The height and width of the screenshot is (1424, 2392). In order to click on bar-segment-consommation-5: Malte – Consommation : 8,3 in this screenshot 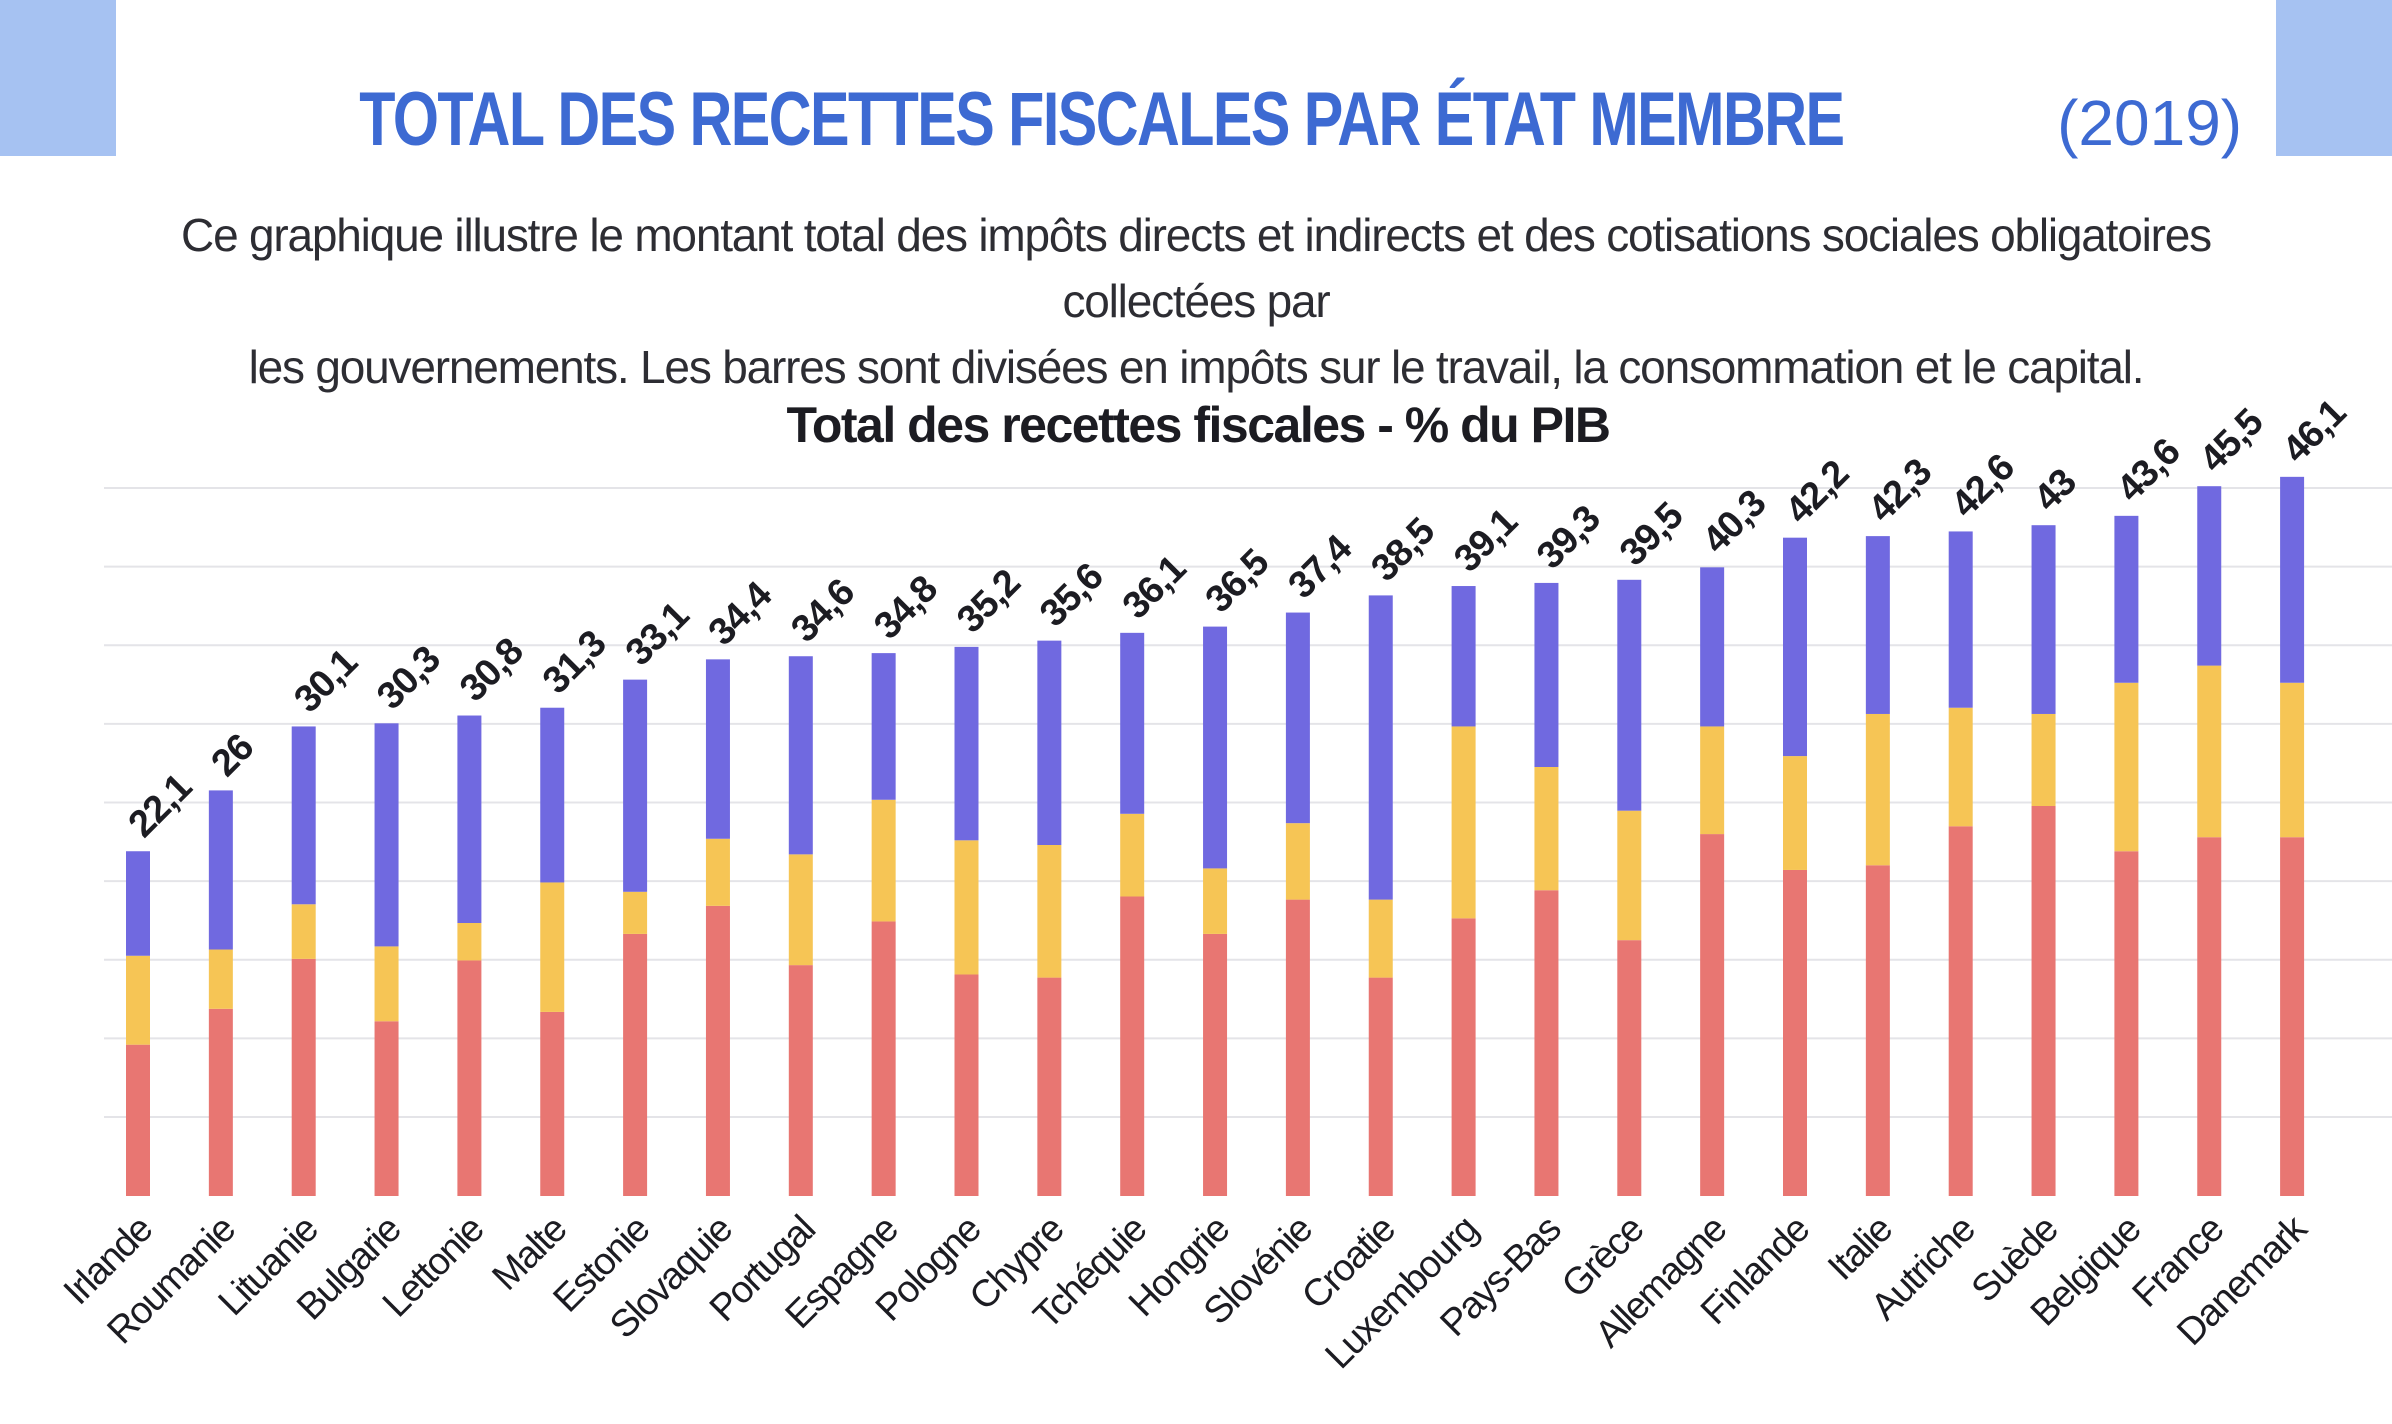, I will do `click(552, 947)`.